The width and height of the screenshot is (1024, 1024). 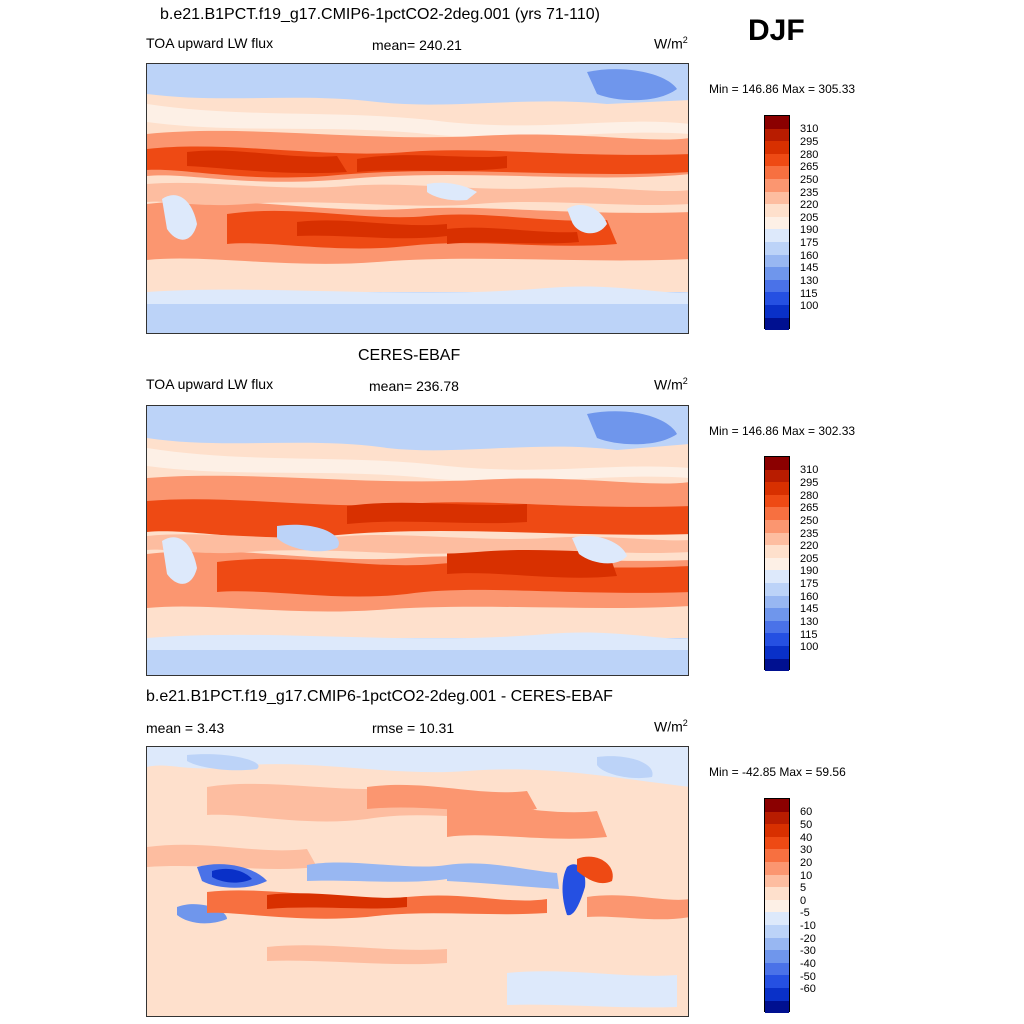 What do you see at coordinates (777, 223) in the screenshot?
I see `panel1-colorbar` at bounding box center [777, 223].